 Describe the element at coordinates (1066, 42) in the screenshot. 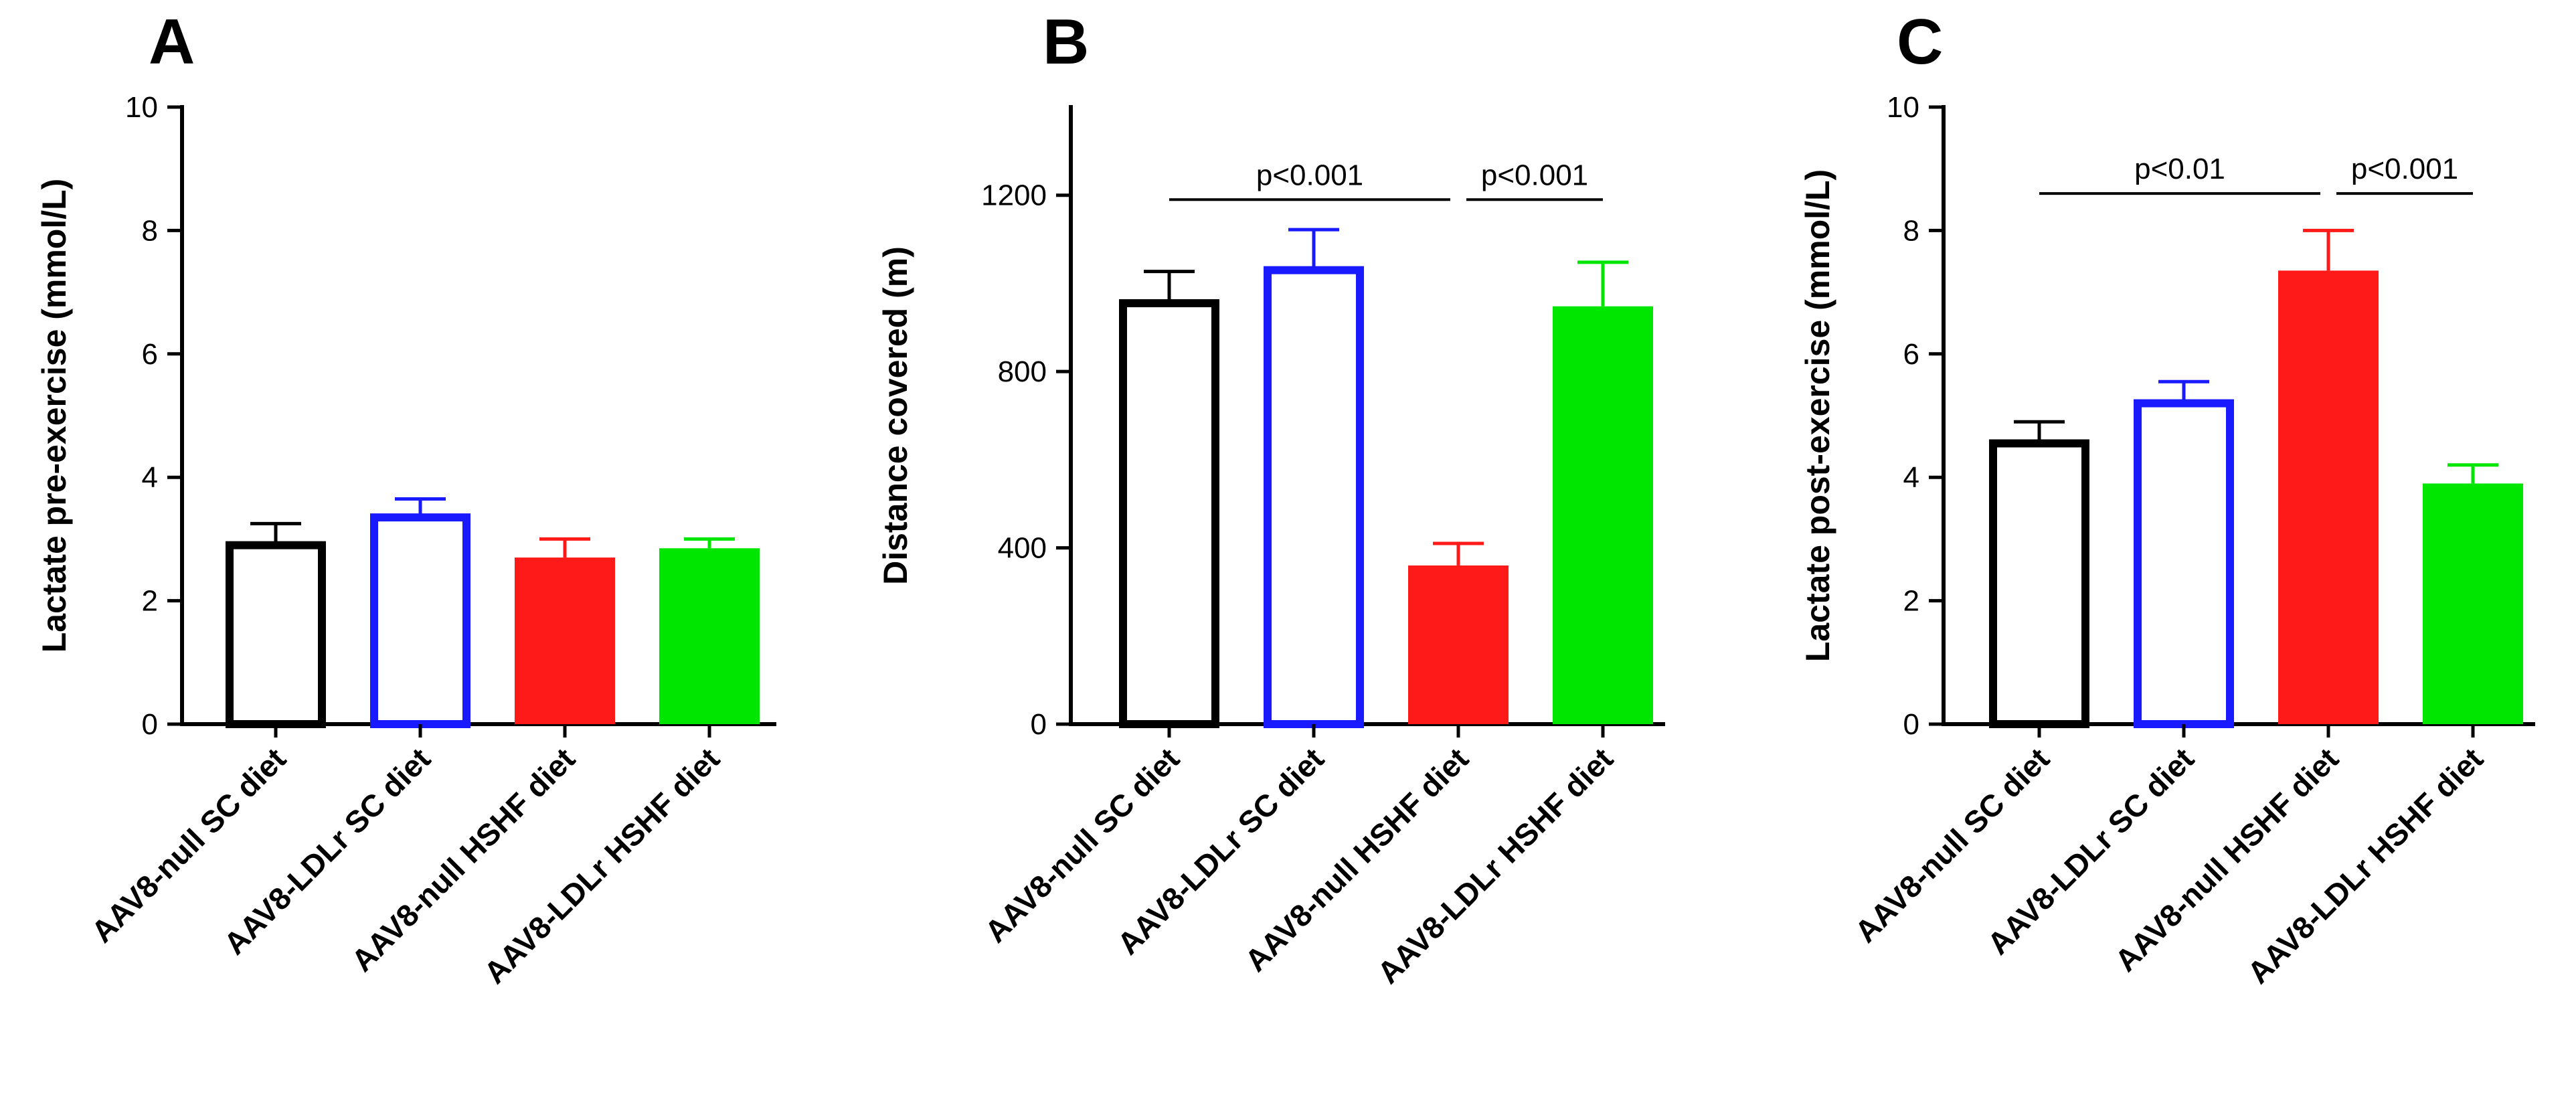

I see `panel-letter-b: B` at that location.